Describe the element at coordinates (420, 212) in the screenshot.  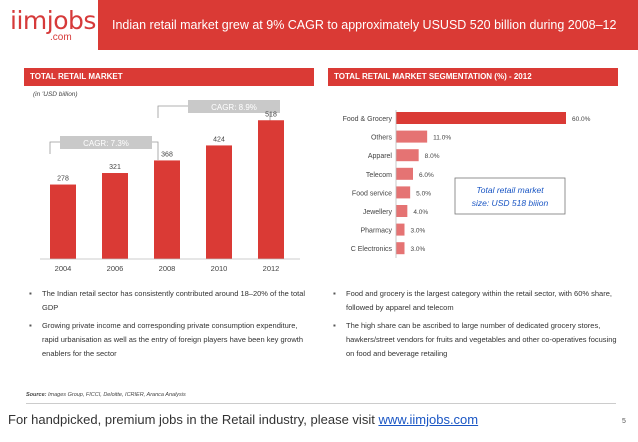
I see `segment-value-label: 4.0%` at that location.